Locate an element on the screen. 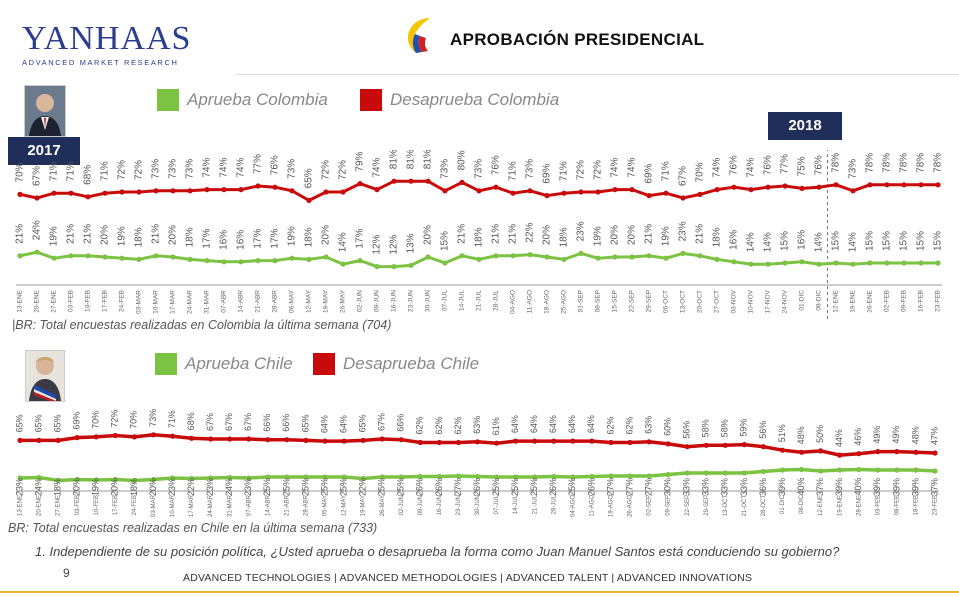  legend-swatch-approve is located at coordinates (168, 100).